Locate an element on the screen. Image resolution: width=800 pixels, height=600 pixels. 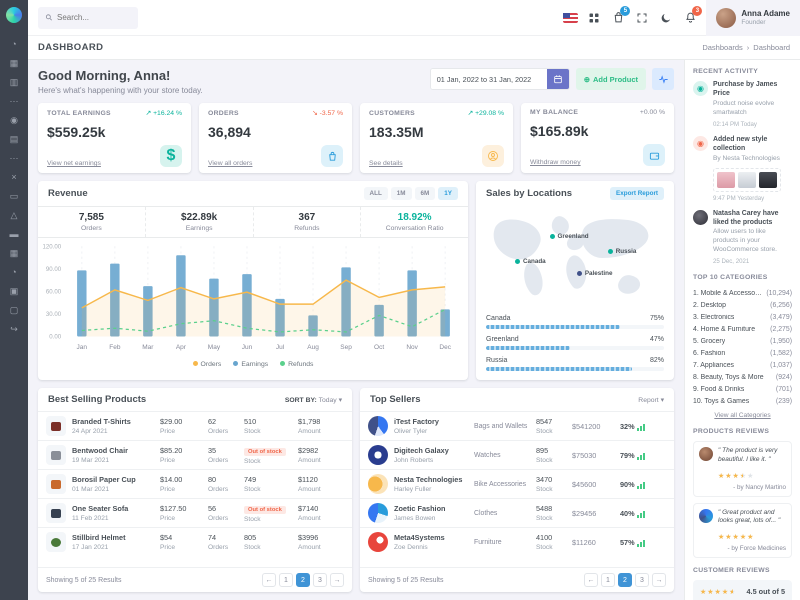
bank-icon: ▬ is located at coordinates (14, 234).